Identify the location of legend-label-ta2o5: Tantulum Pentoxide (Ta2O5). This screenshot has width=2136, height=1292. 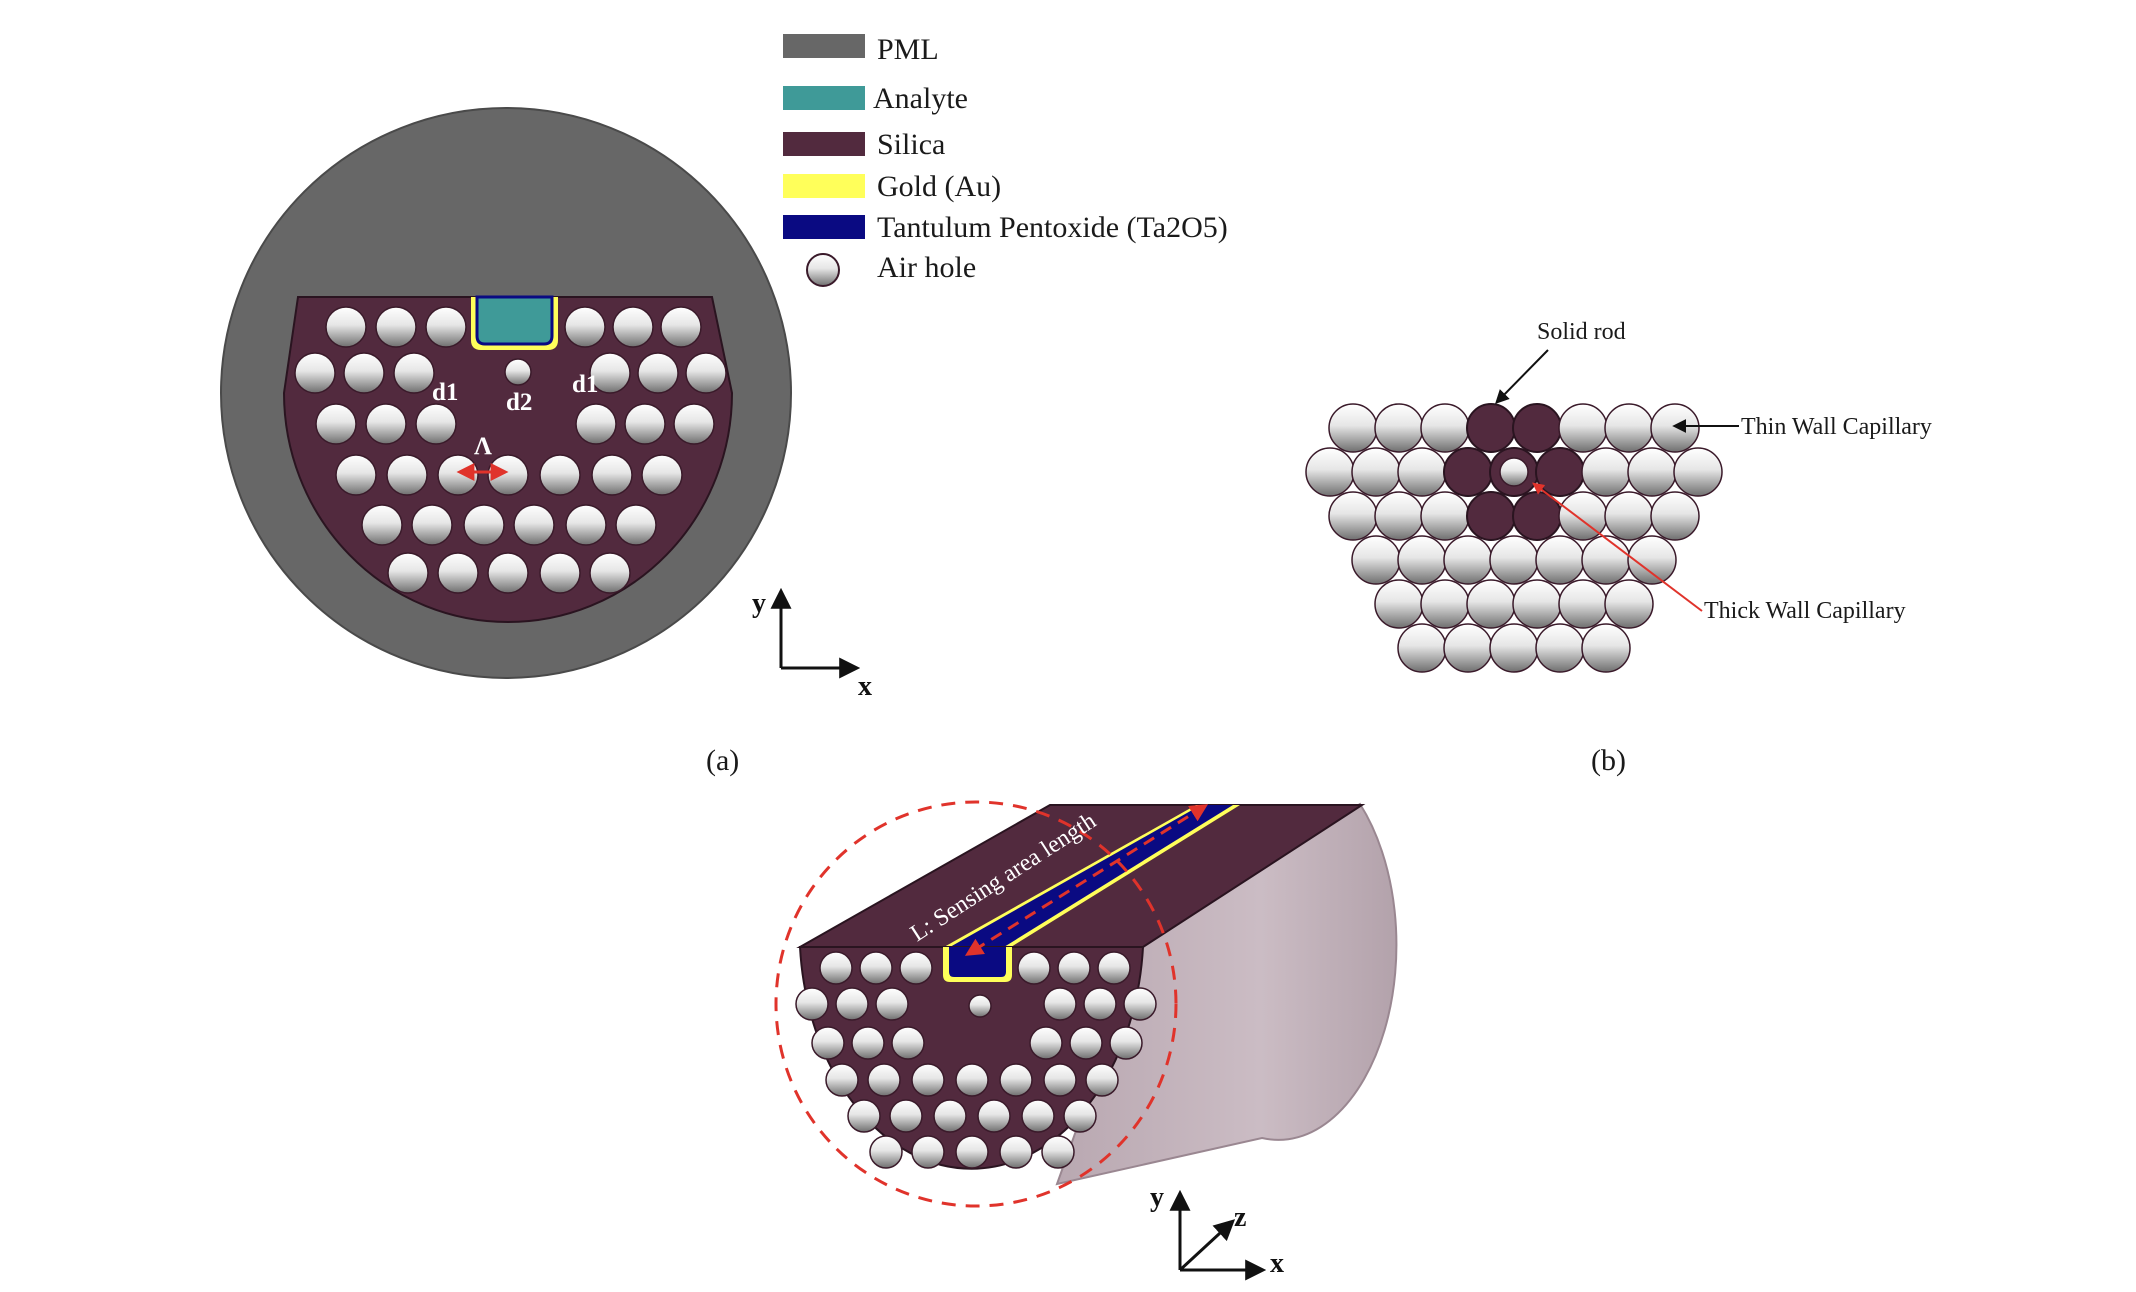
(1052, 227).